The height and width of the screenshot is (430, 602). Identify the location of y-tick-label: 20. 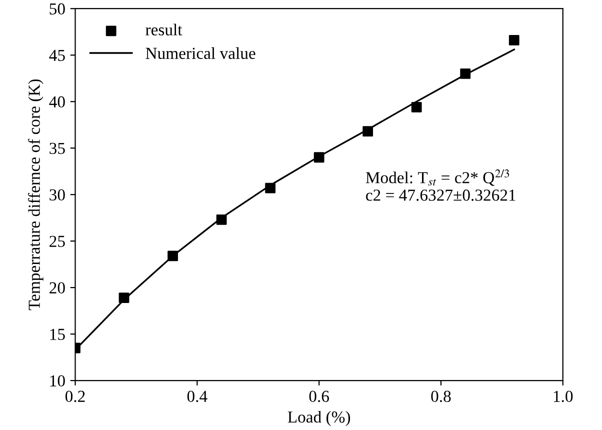
(57, 288).